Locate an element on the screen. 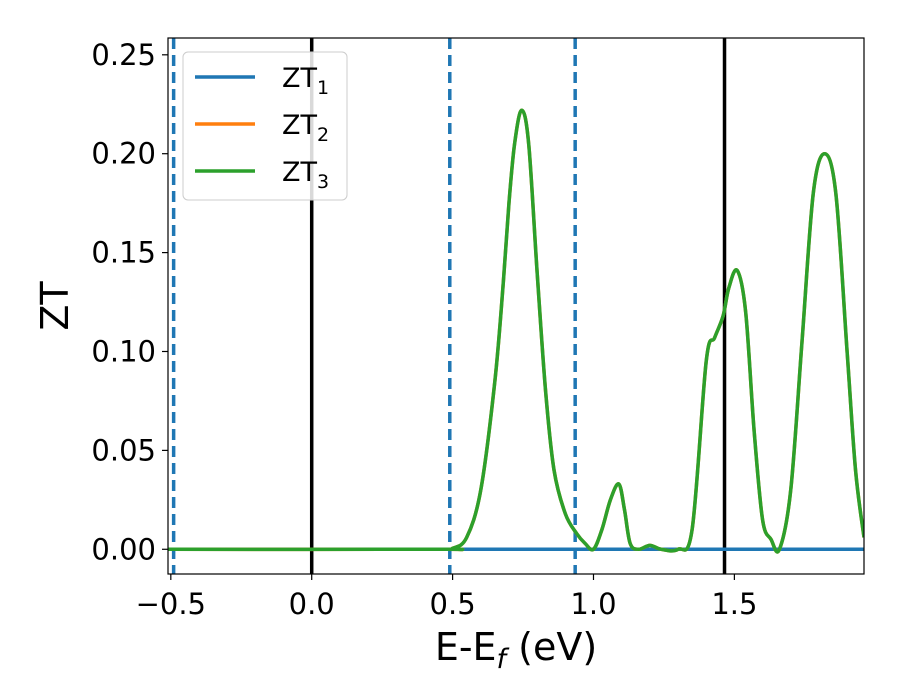  y-tick-label: 0.25 is located at coordinates (123, 55).